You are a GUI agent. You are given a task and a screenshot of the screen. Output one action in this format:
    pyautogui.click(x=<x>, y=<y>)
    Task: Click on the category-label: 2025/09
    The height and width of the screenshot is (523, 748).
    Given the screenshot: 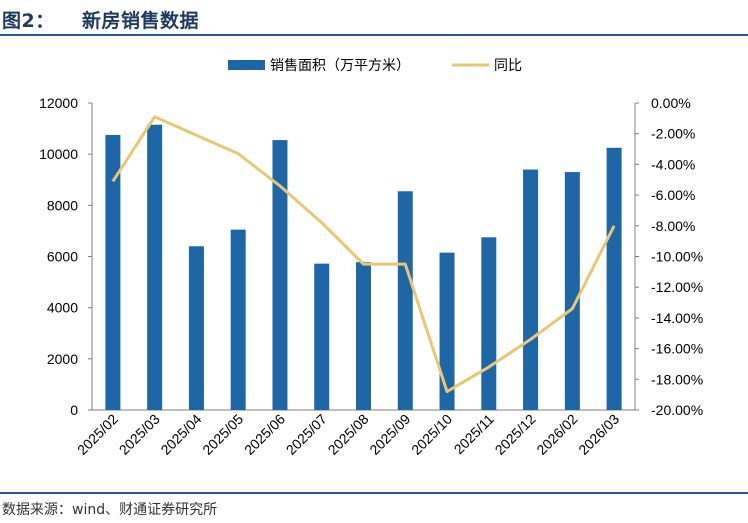 What is the action you would take?
    pyautogui.click(x=389, y=434)
    